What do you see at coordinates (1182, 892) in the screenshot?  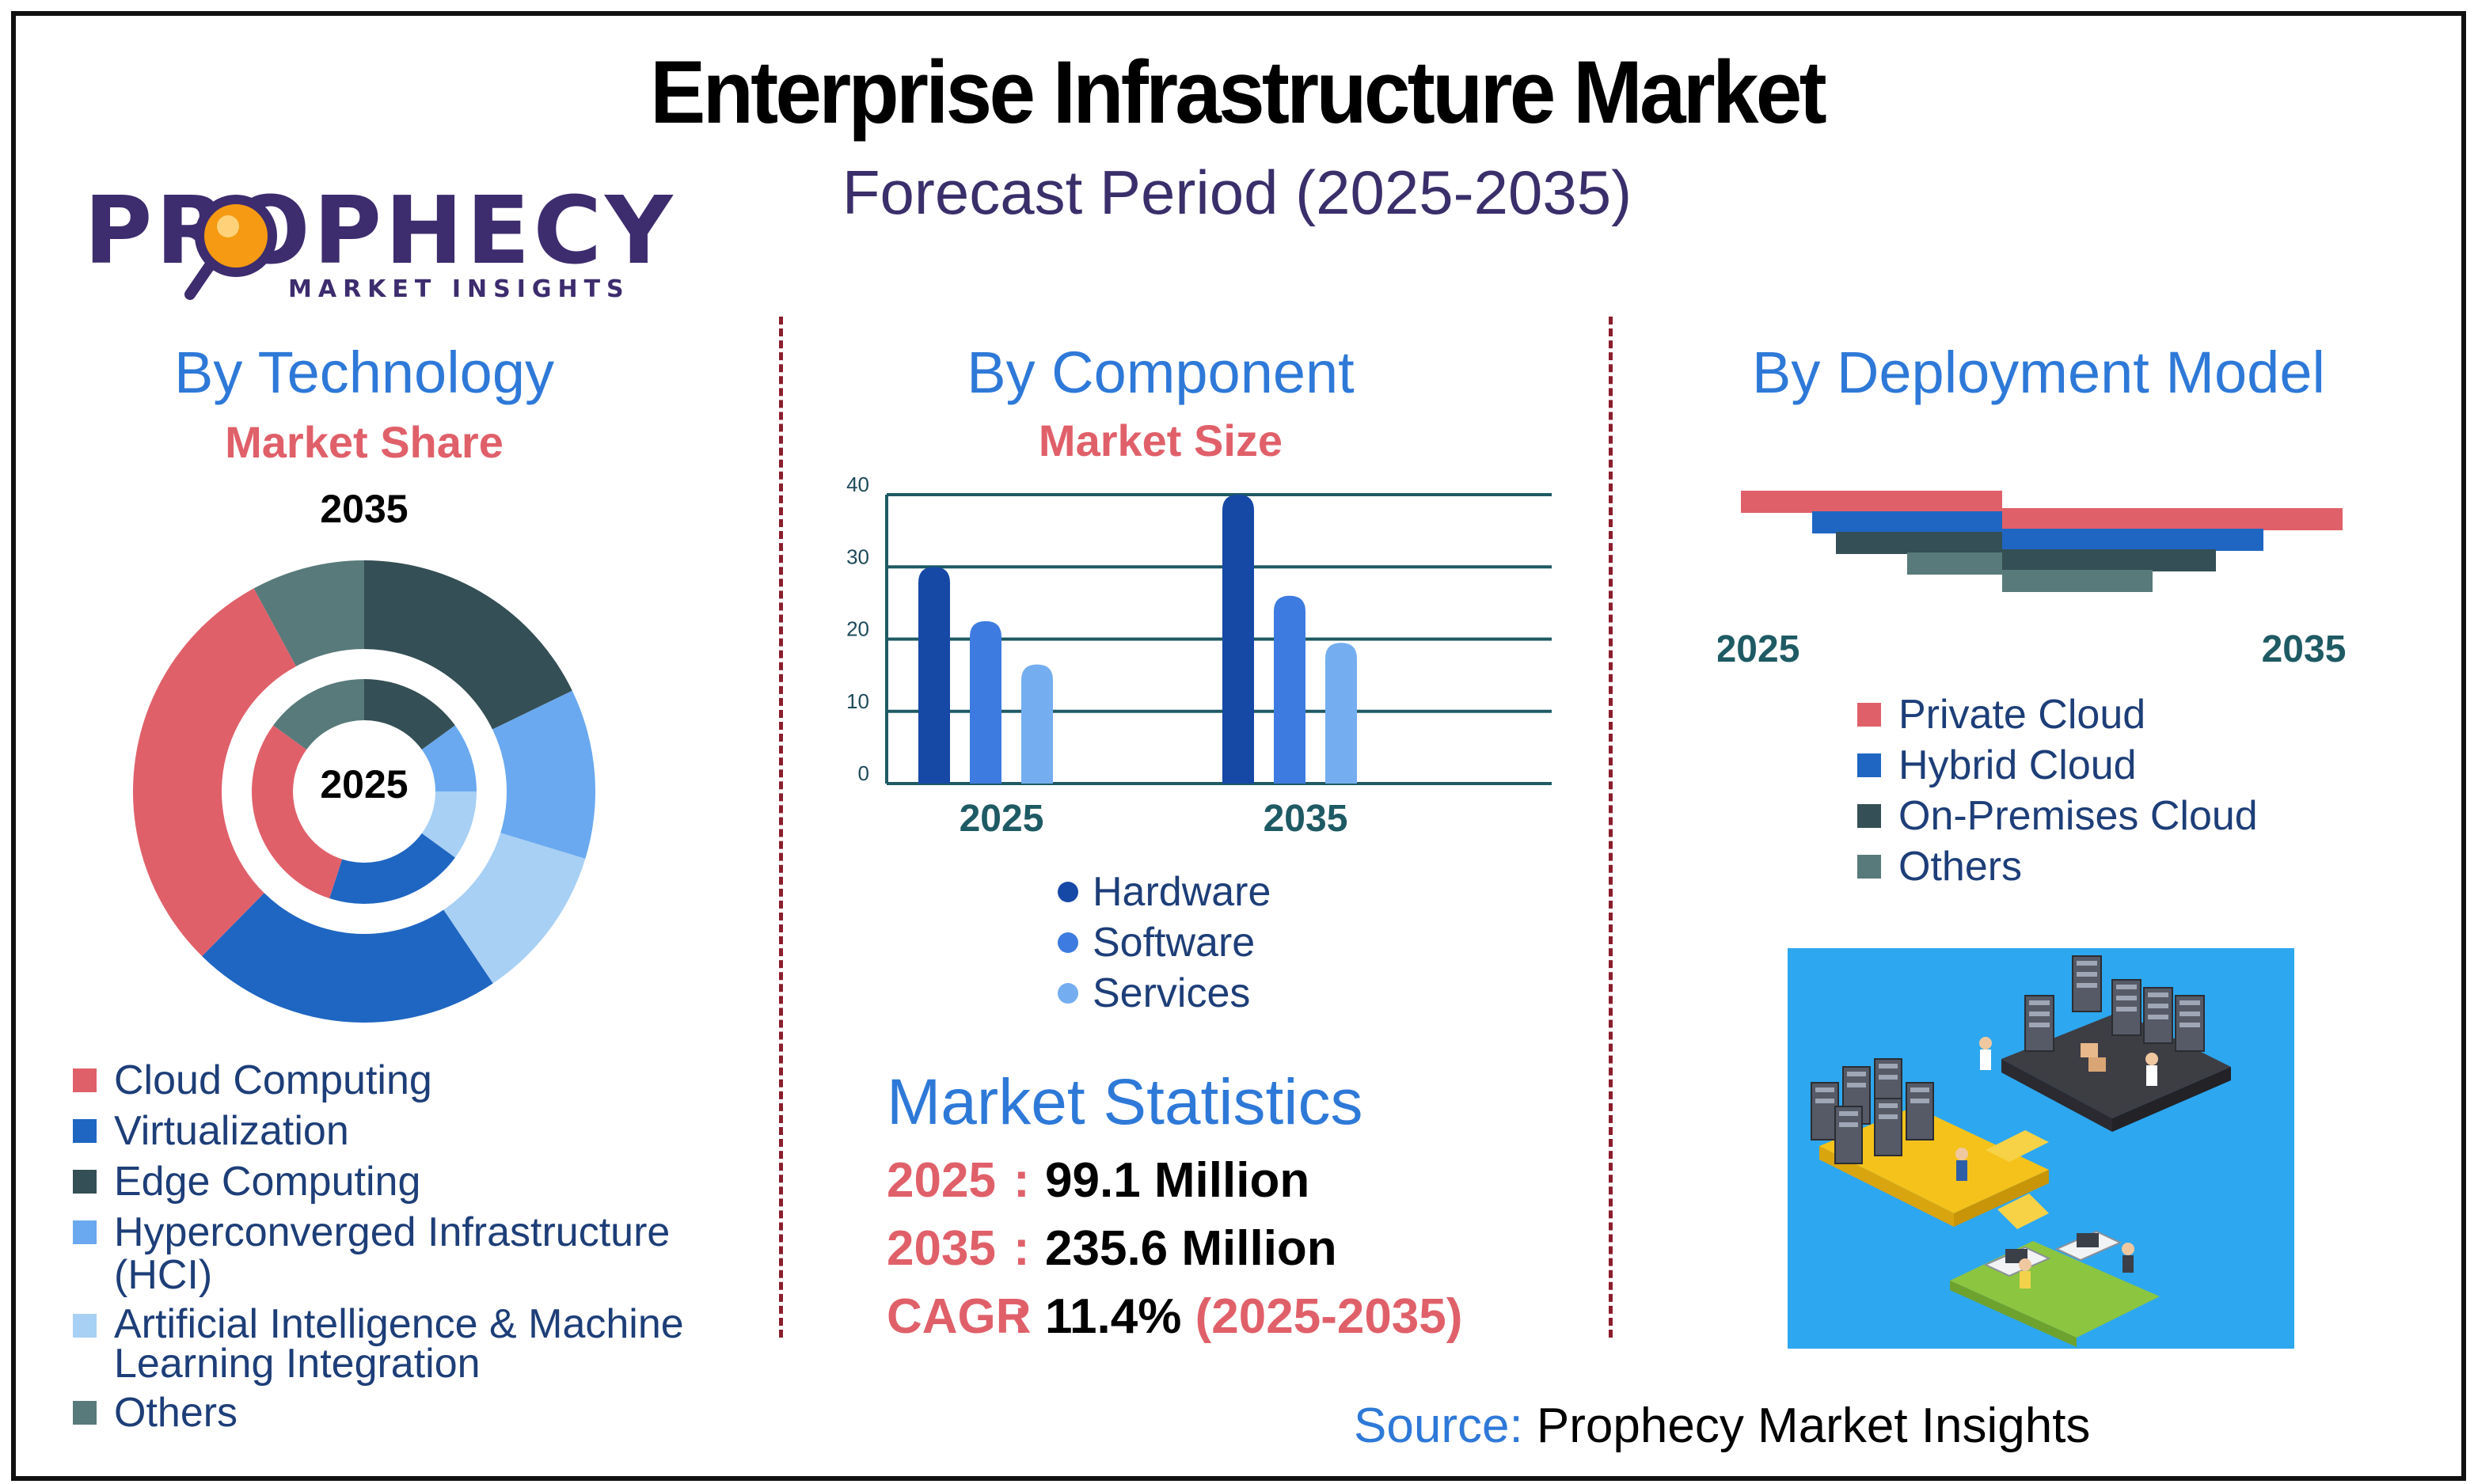 I see `legend-label: Hardware` at bounding box center [1182, 892].